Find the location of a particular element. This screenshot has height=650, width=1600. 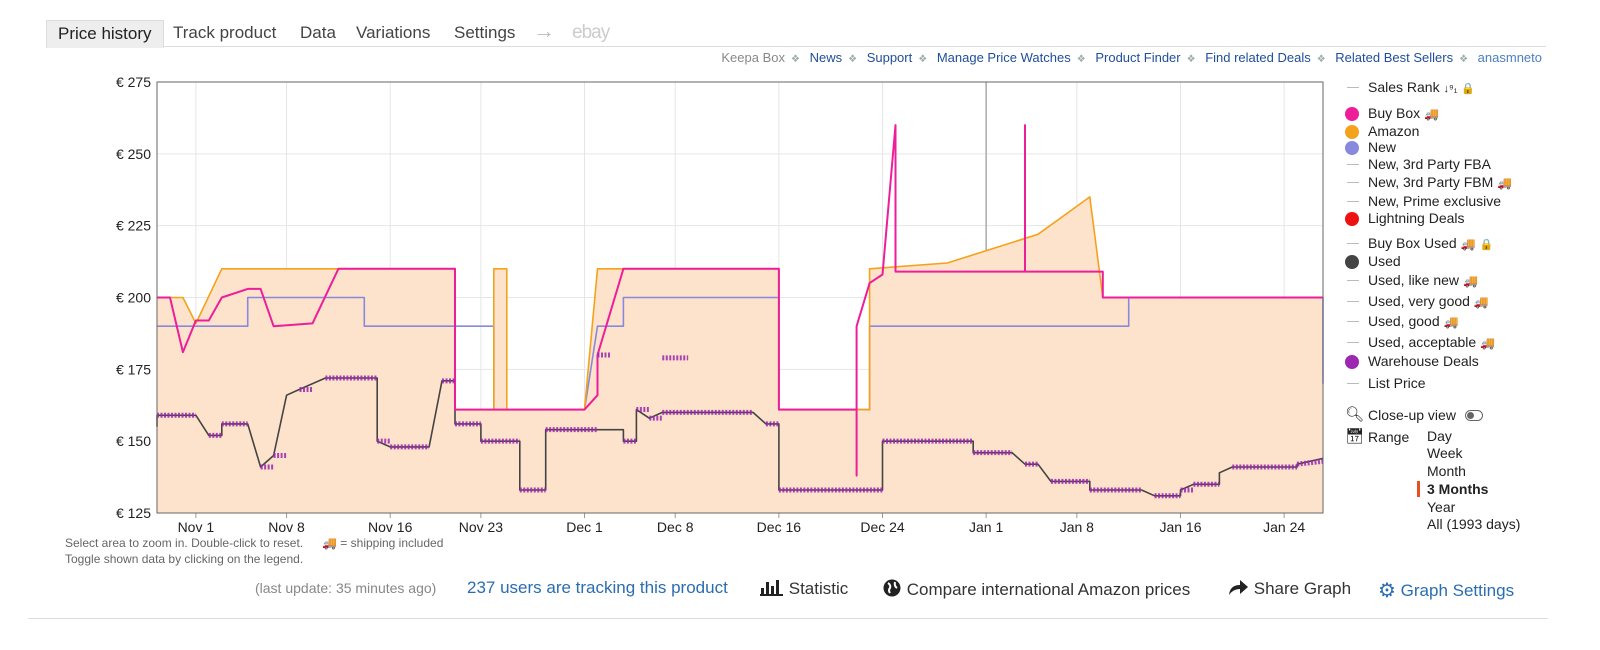

graph-settings-button: ⚙ Graph Settings is located at coordinates (1446, 591).